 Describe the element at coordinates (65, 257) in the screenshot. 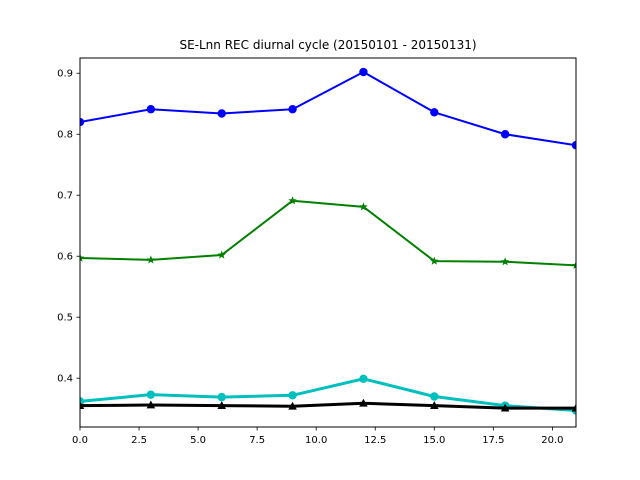

I see `y-tick-label: 0.6` at that location.